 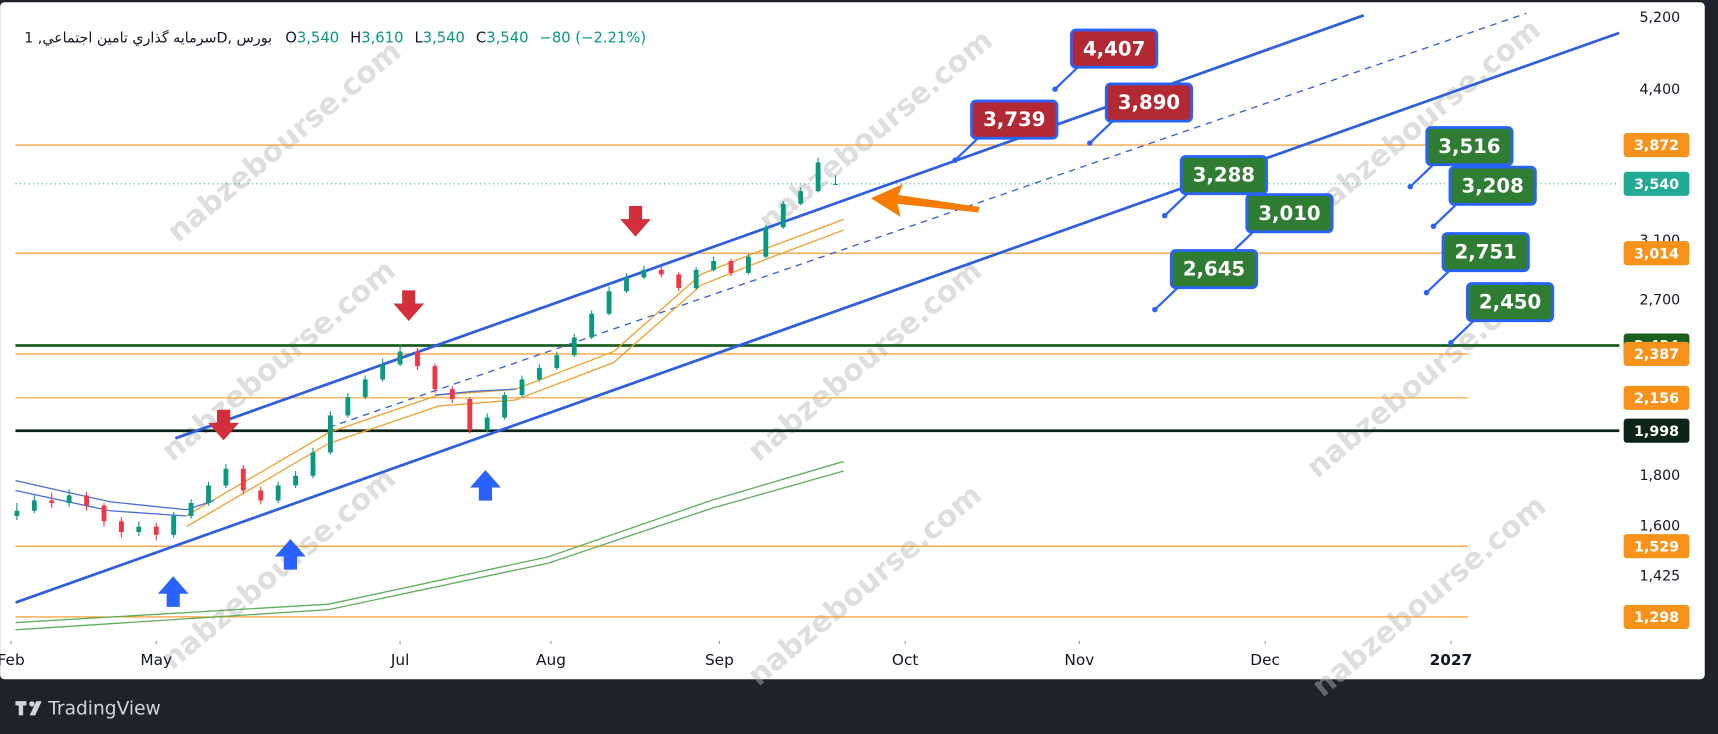 I want to click on x-tick-label: Jul, so click(x=400, y=660).